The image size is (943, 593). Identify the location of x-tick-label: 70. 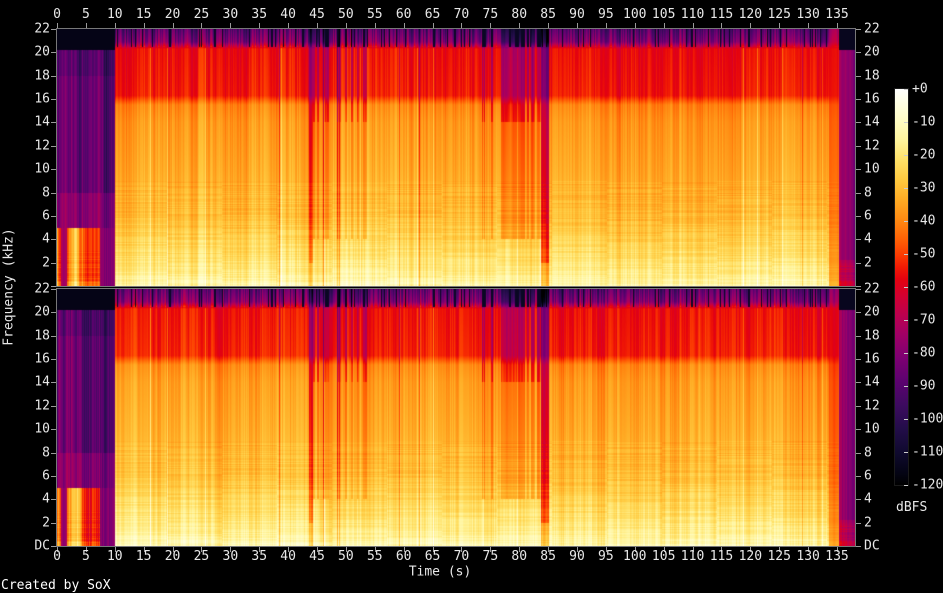
(461, 14).